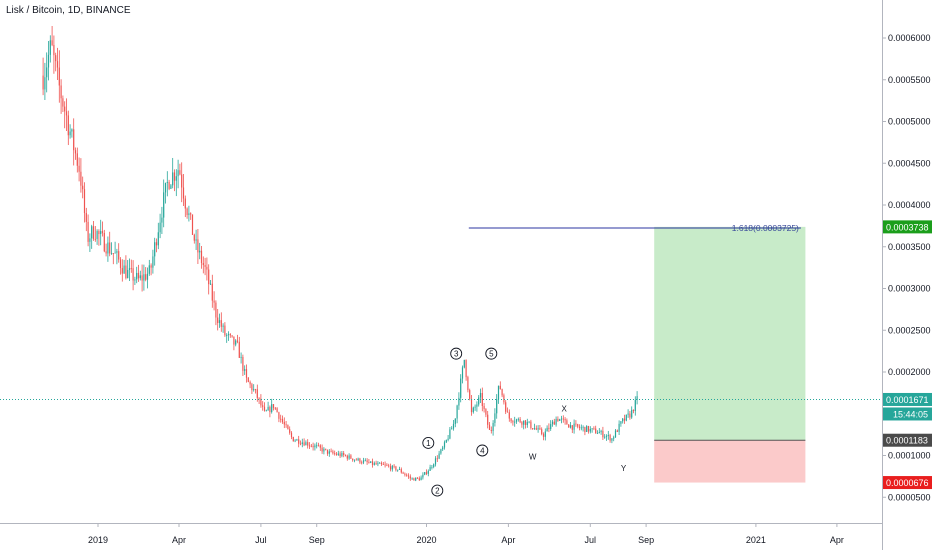 This screenshot has height=550, width=932. I want to click on x-tick-label: Apr, so click(508, 540).